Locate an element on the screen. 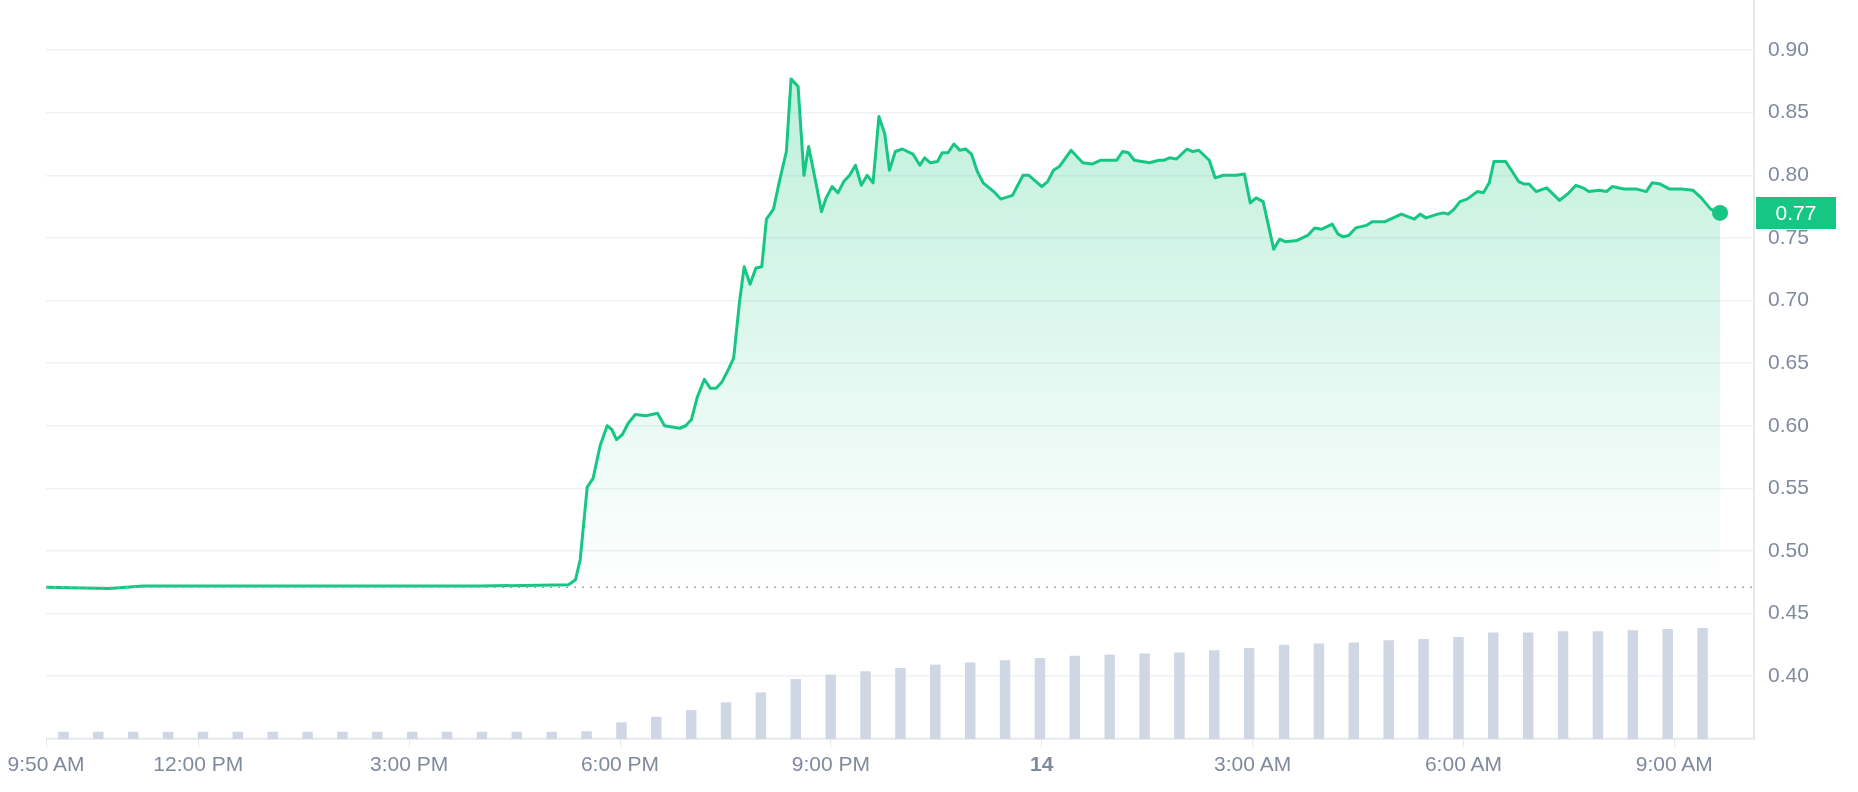  y-tick-label: 0.40 is located at coordinates (1788, 674).